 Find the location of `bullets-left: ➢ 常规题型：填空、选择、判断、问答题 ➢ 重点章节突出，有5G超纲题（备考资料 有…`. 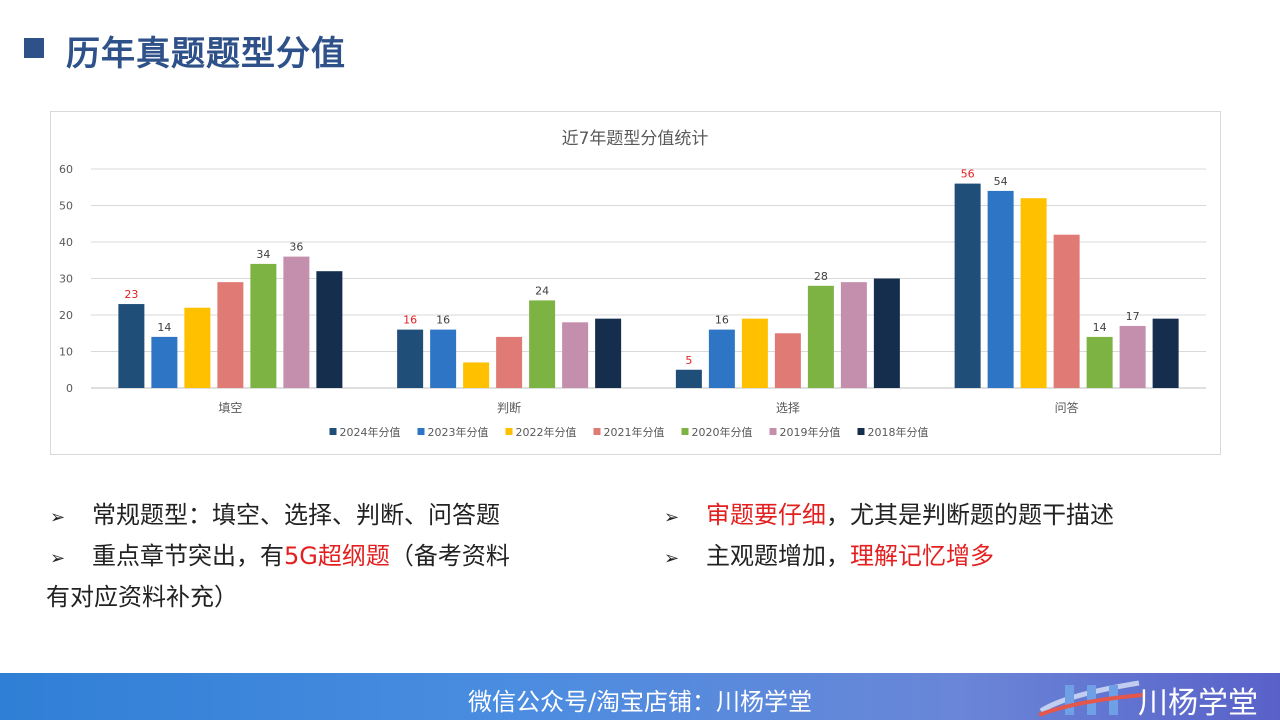

bullets-left: ➢ 常规题型：填空、选择、判断、问答题 ➢ 重点章节突出，有5G超纲题（备考资料 有… is located at coordinates (311, 556).